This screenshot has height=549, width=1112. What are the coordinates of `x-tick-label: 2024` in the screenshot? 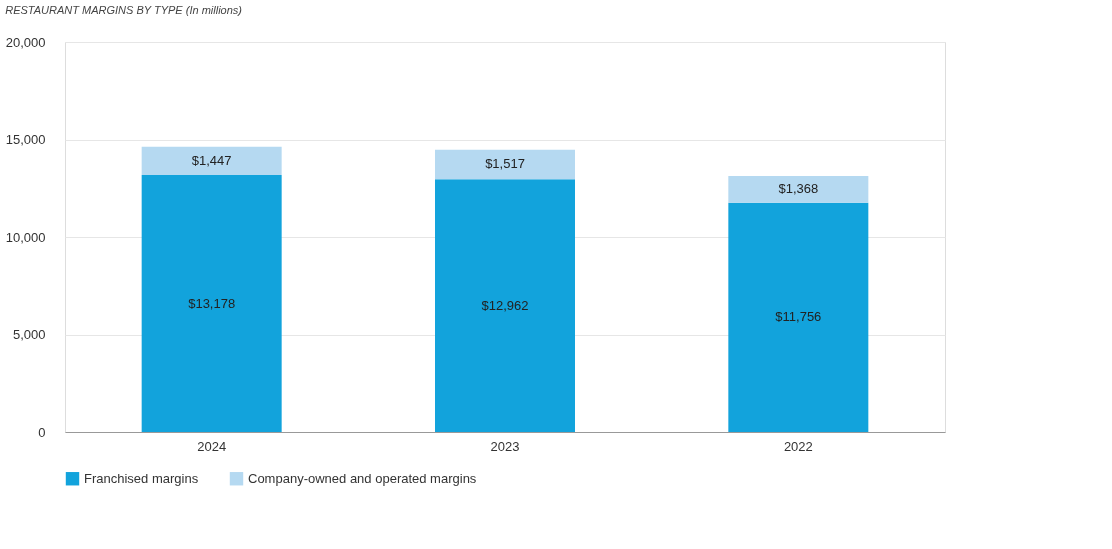 It's located at (212, 446).